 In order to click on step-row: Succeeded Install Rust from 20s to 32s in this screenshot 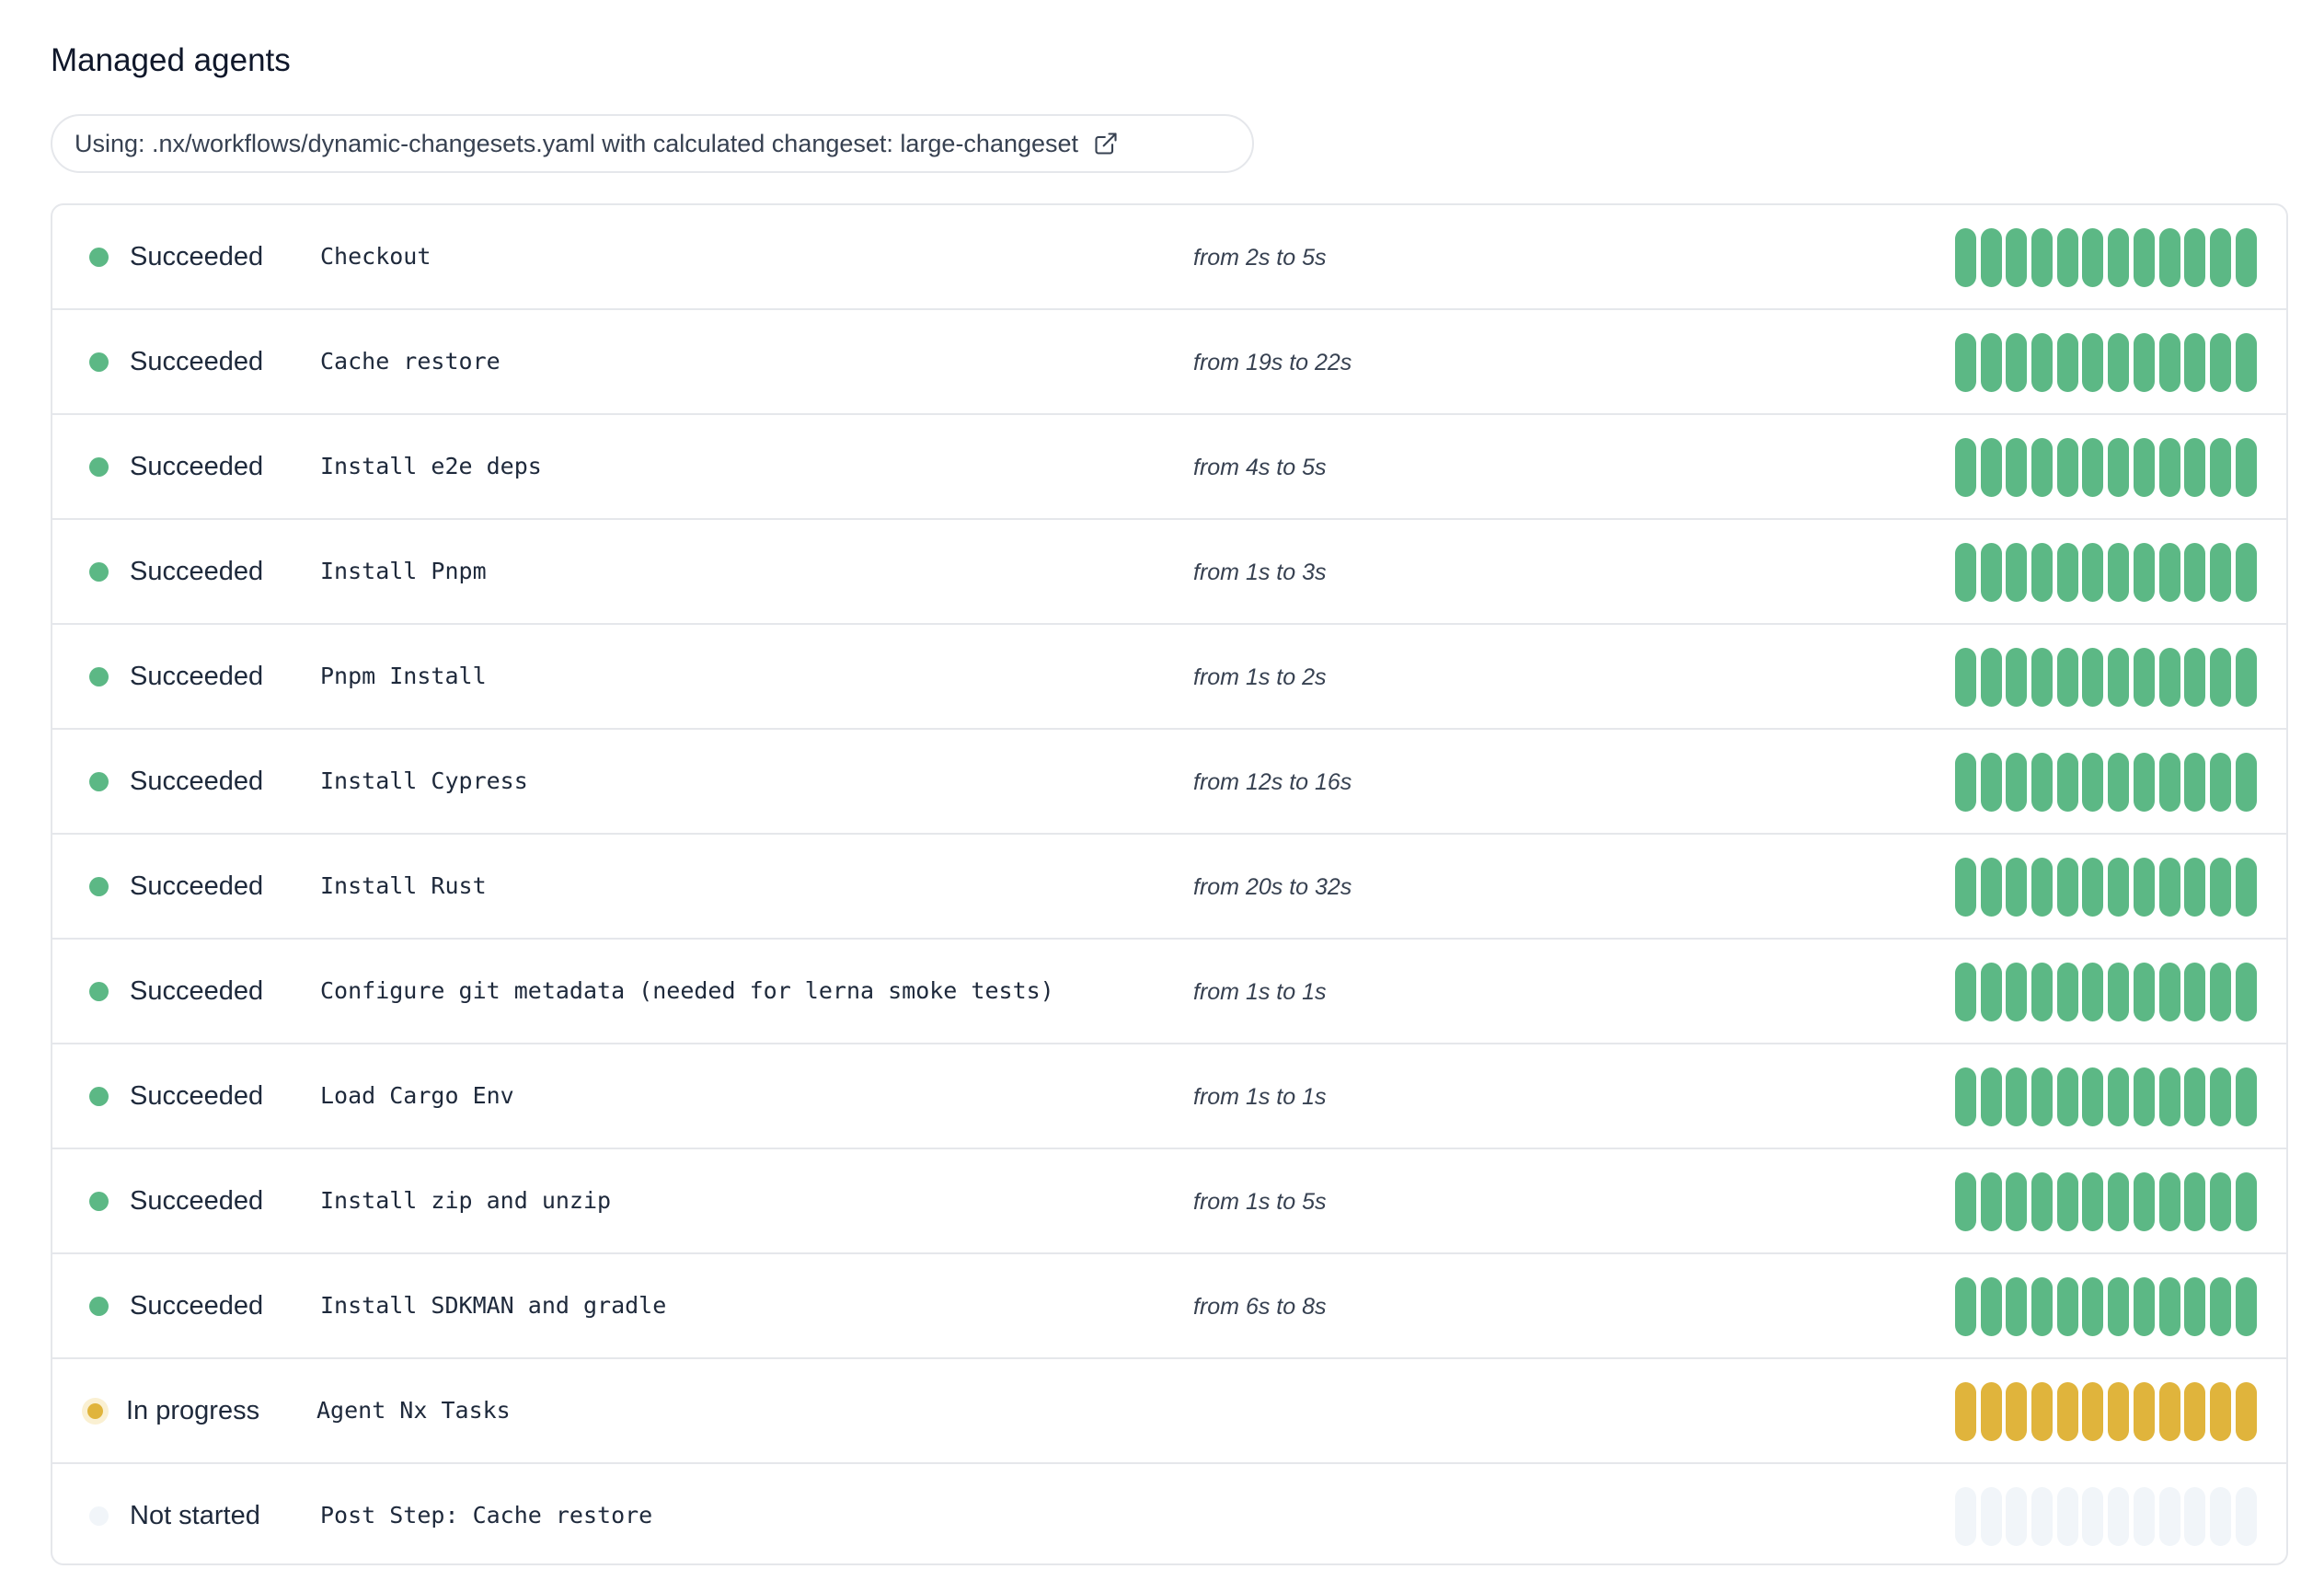, I will do `click(1169, 887)`.